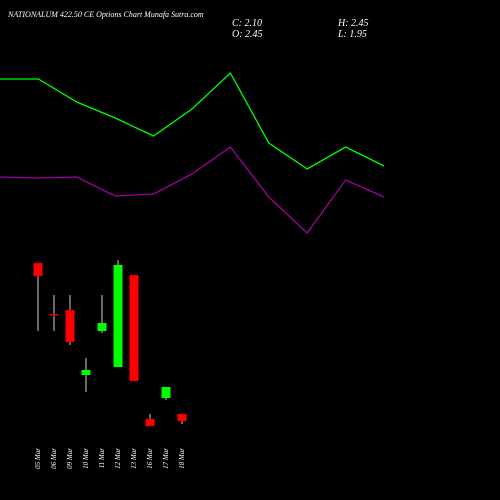 The height and width of the screenshot is (500, 500). I want to click on line-series, so click(192, 190).